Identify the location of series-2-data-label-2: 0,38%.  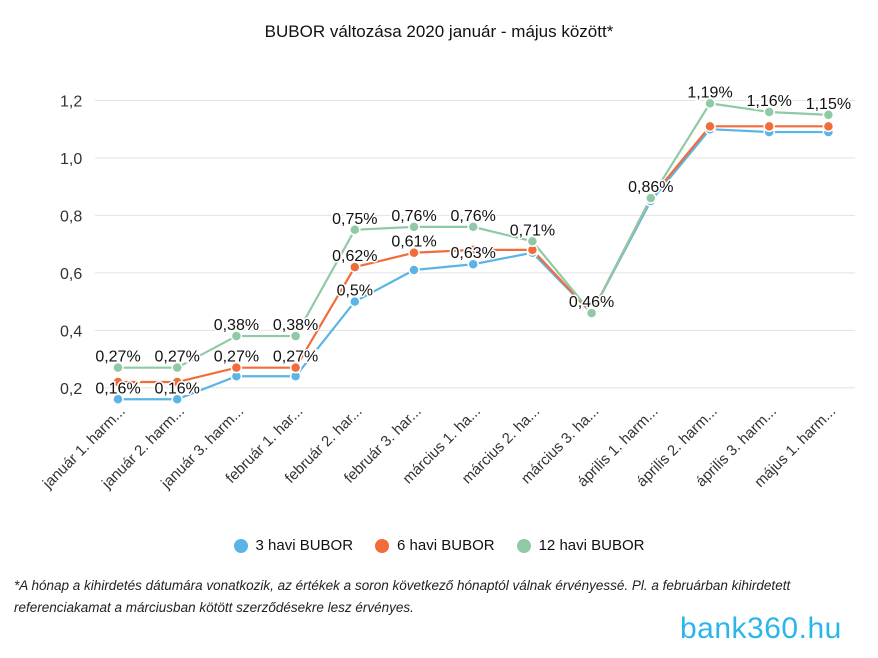
(236, 325).